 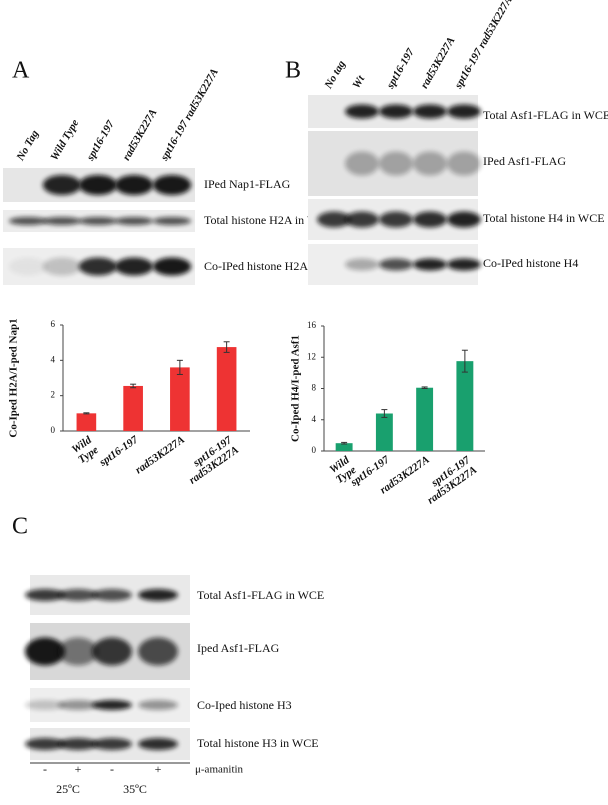 I want to click on treatment-label: μ-amanitin, so click(x=219, y=770).